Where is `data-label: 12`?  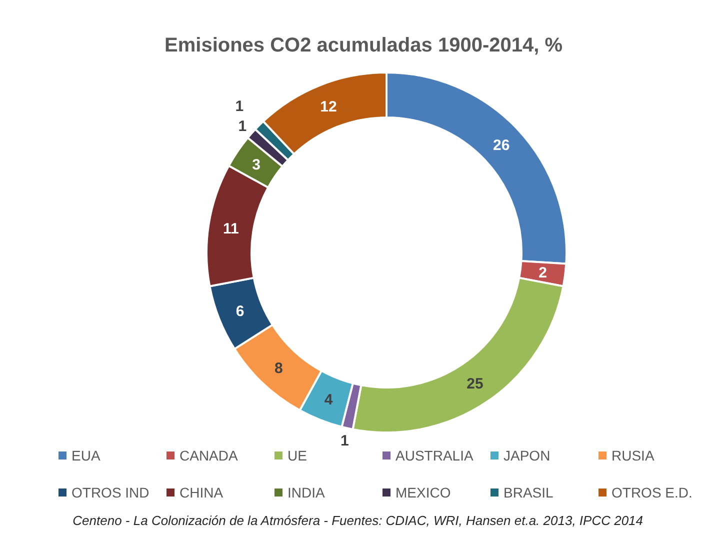 data-label: 12 is located at coordinates (328, 107).